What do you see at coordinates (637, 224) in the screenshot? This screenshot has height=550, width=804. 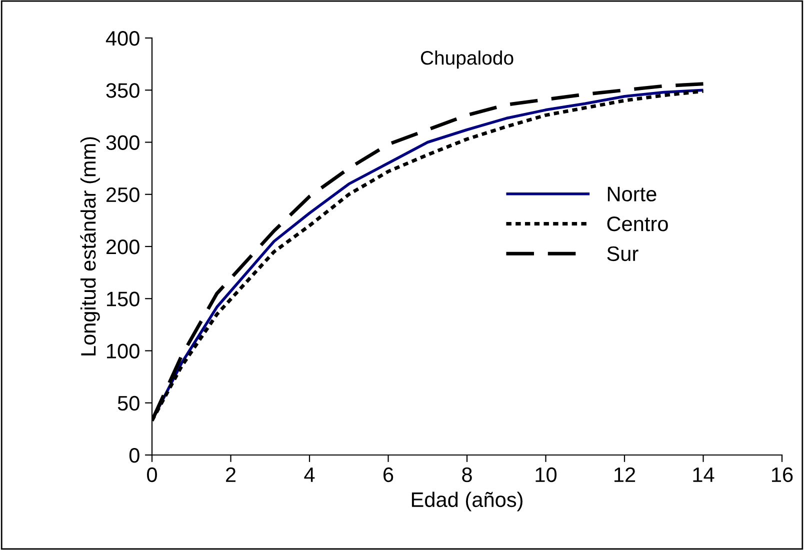 I see `legend-label: Centro` at bounding box center [637, 224].